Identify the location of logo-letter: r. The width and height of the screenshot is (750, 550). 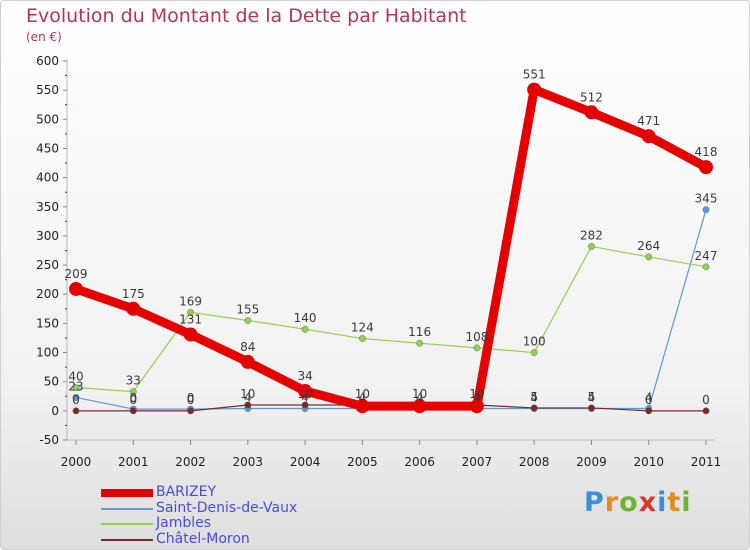
(612, 502).